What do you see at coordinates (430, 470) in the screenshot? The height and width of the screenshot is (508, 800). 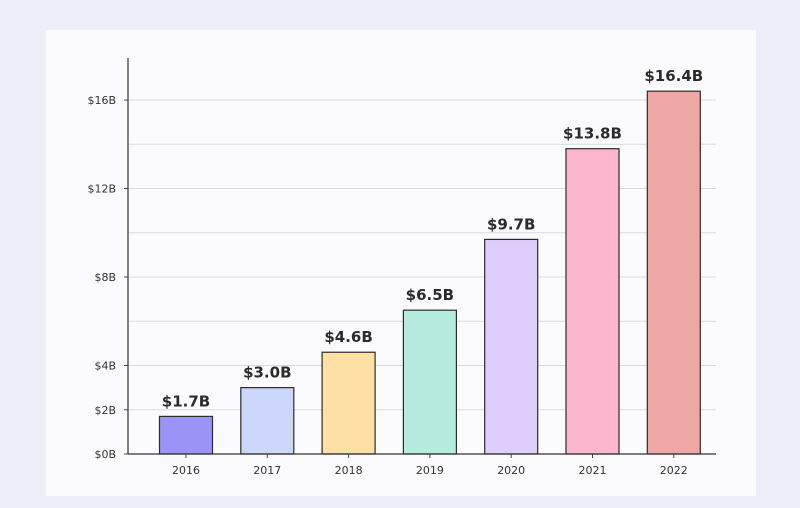 I see `x-tick-label: 2019` at bounding box center [430, 470].